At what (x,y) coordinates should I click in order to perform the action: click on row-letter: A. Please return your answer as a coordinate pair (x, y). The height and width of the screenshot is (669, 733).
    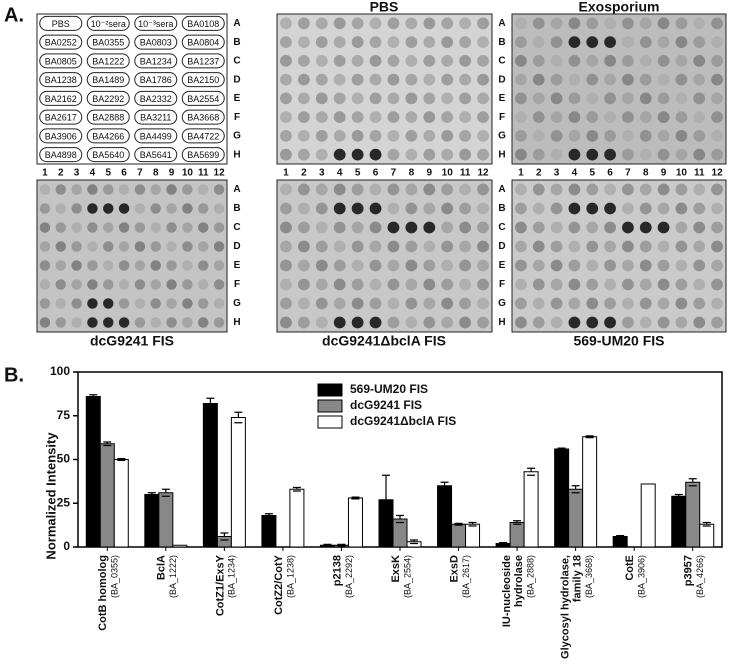
    Looking at the image, I should click on (236, 189).